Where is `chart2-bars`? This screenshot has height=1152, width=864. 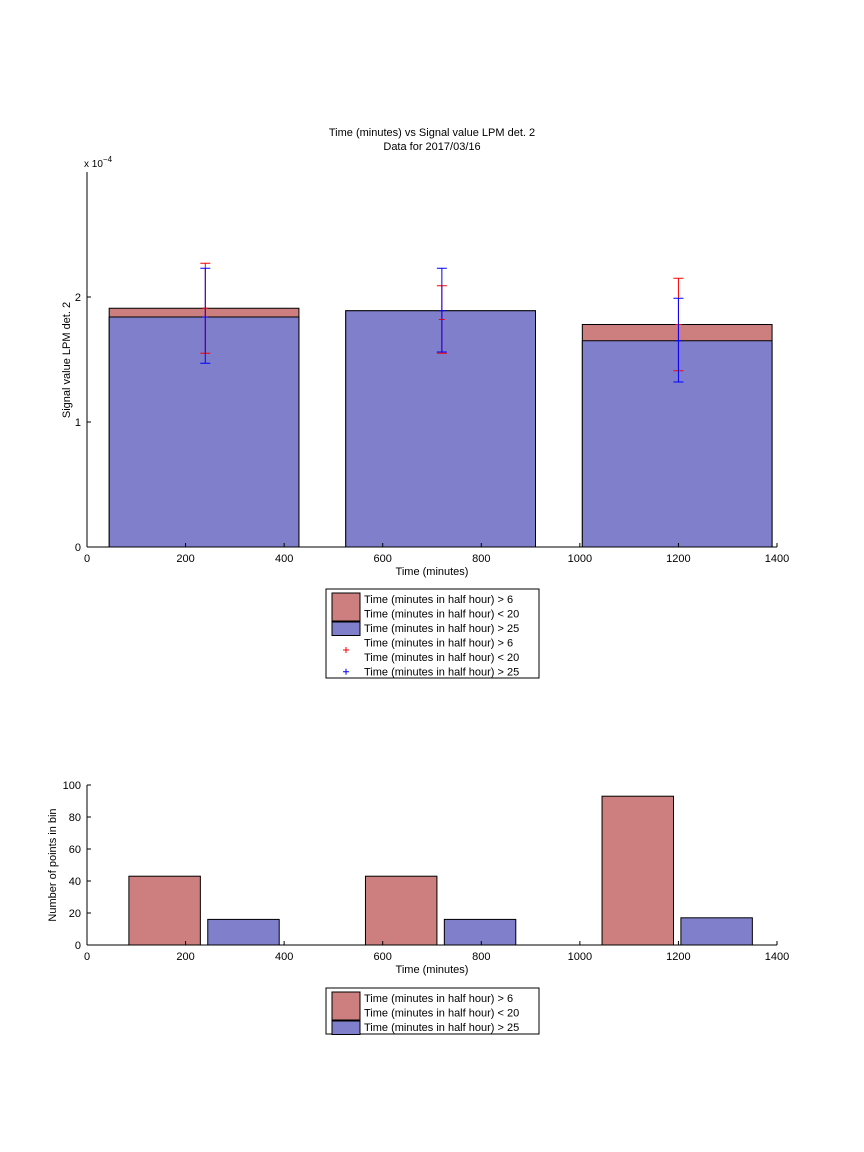 chart2-bars is located at coordinates (440, 870).